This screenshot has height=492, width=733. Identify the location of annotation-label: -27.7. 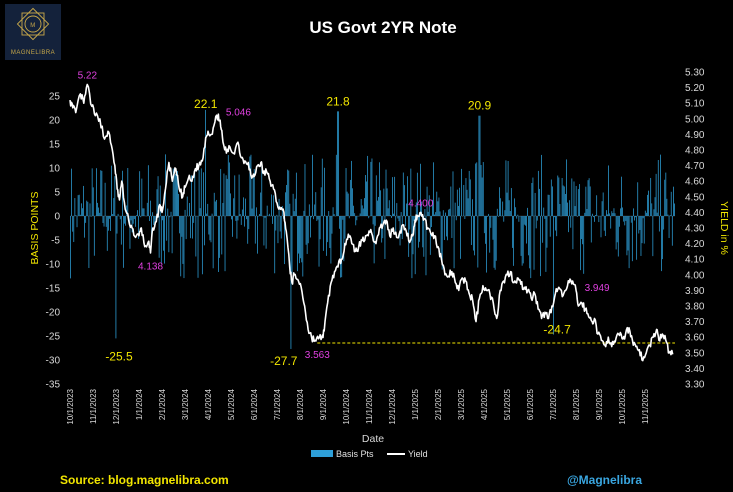
(284, 361).